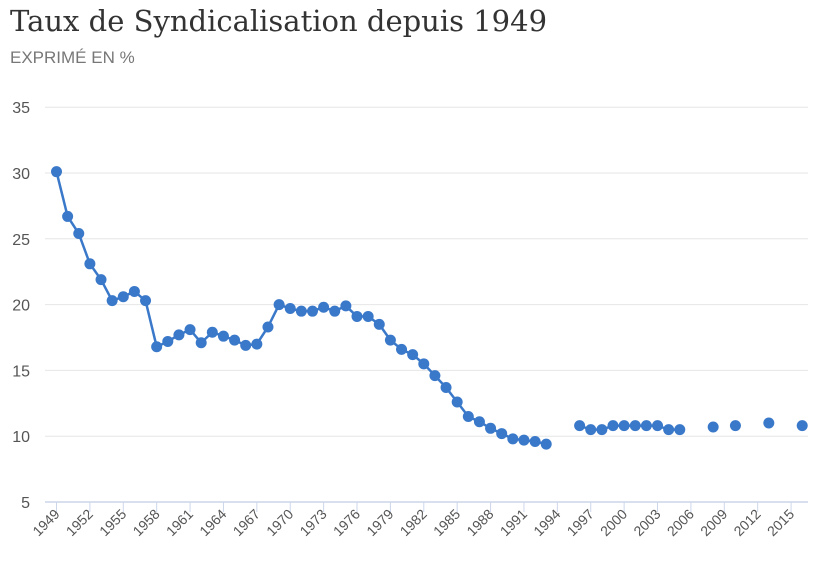  I want to click on x-tick-label: 1964, so click(212, 522).